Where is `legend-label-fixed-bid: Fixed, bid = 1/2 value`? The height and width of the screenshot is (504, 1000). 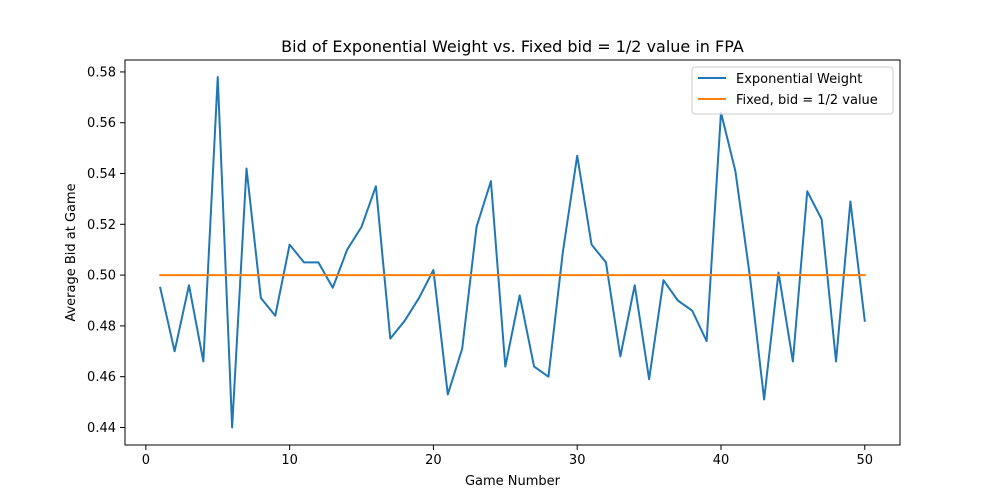 legend-label-fixed-bid: Fixed, bid = 1/2 value is located at coordinates (807, 100).